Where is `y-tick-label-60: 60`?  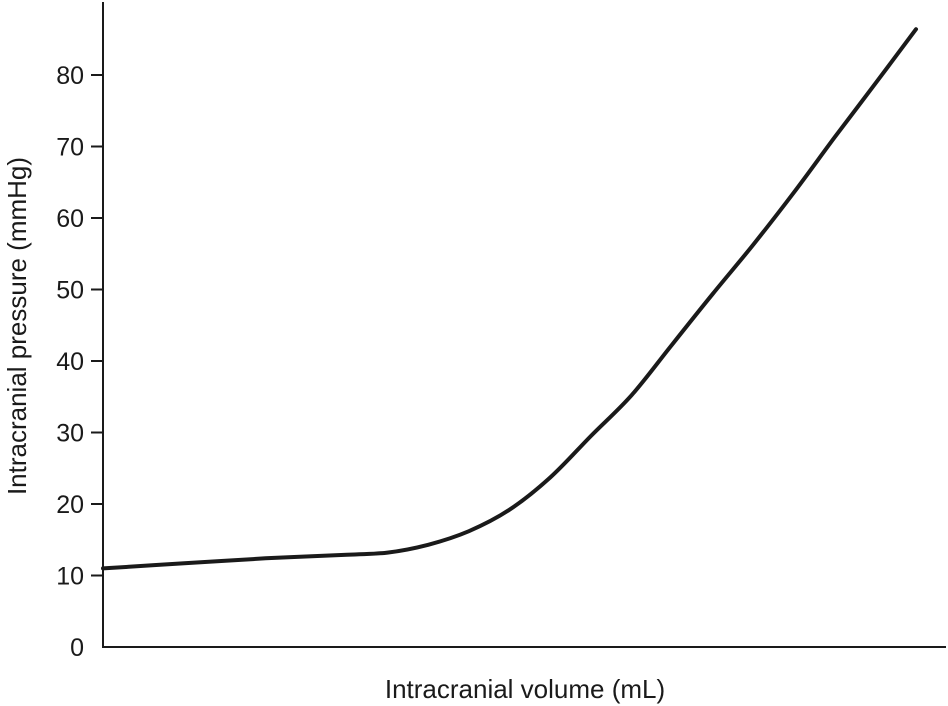
y-tick-label-60: 60 is located at coordinates (70, 219).